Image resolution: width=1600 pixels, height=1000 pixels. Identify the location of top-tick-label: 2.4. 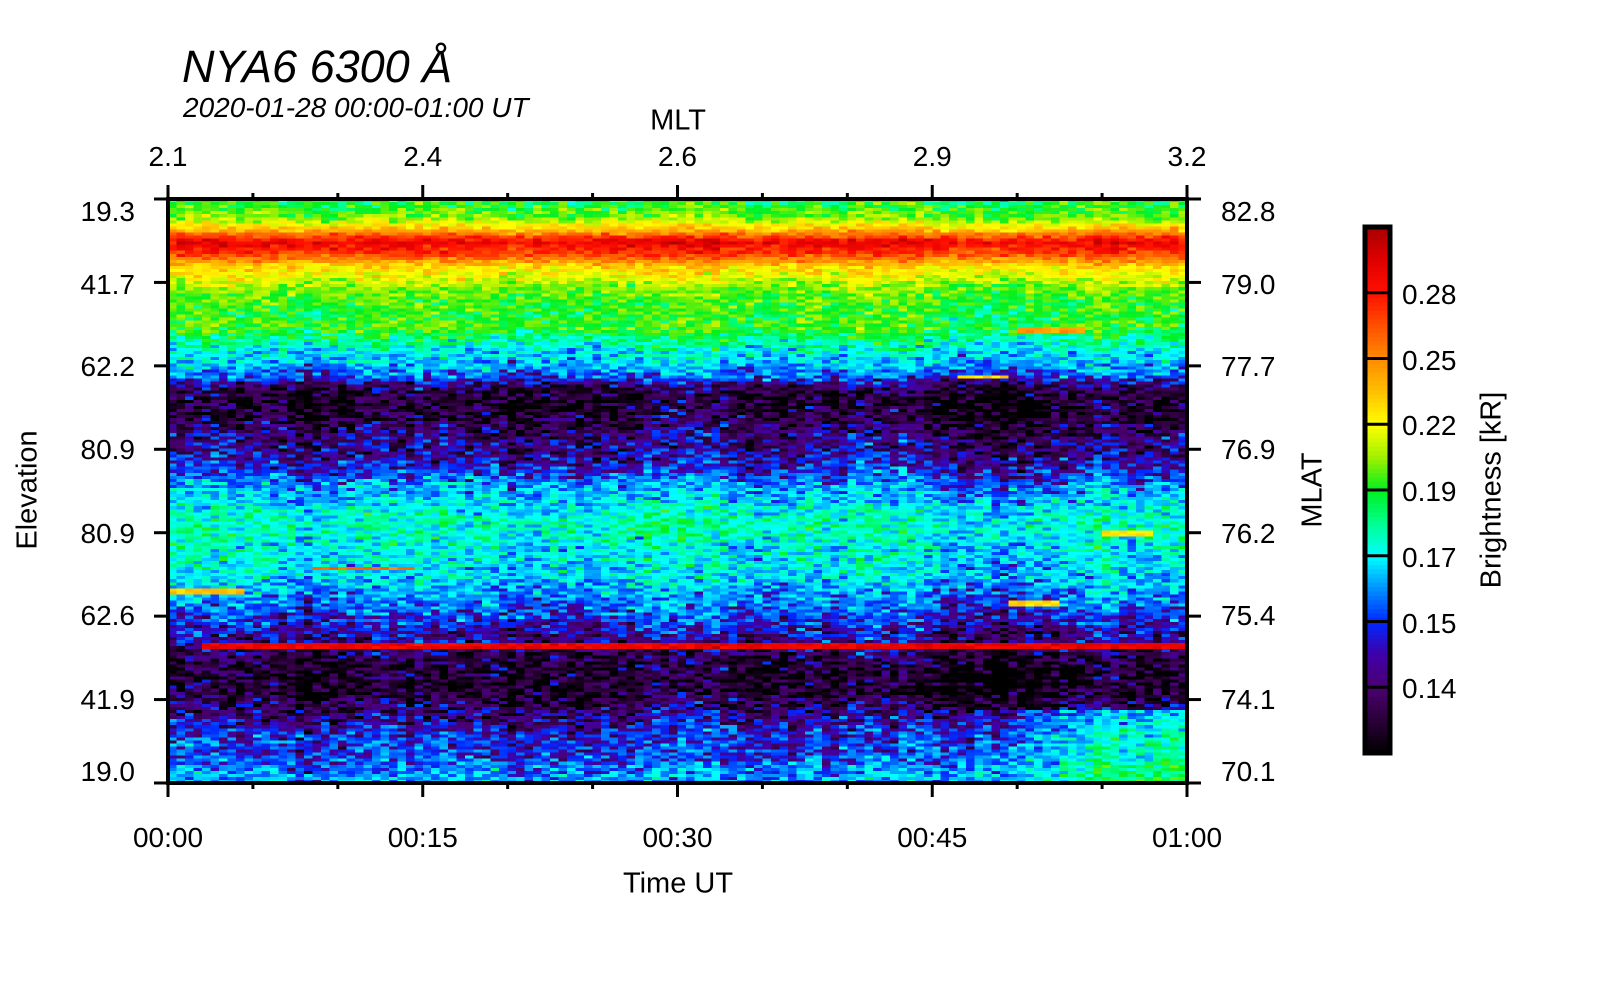
(423, 156).